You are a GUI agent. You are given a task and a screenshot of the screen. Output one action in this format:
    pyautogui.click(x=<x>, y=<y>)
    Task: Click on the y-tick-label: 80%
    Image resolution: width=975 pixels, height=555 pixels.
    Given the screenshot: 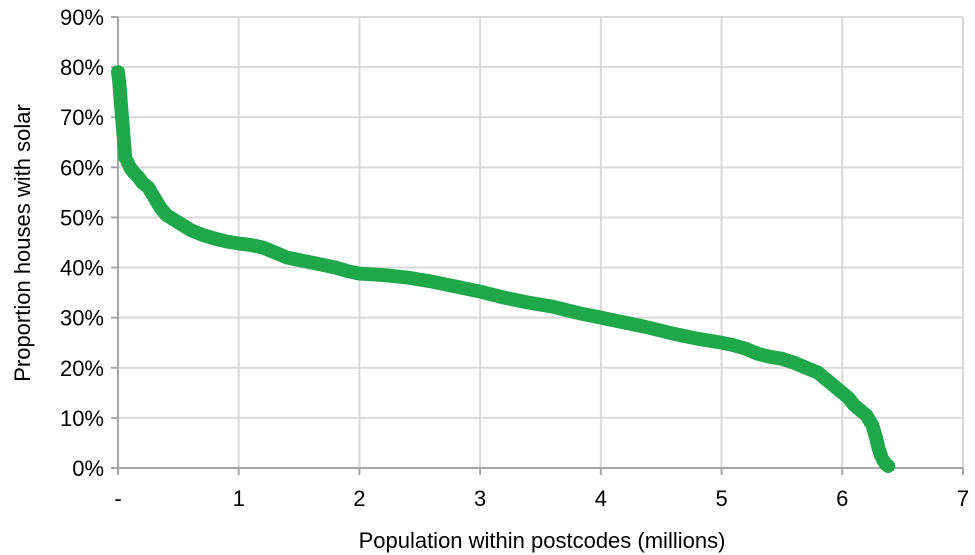 What is the action you would take?
    pyautogui.click(x=82, y=67)
    